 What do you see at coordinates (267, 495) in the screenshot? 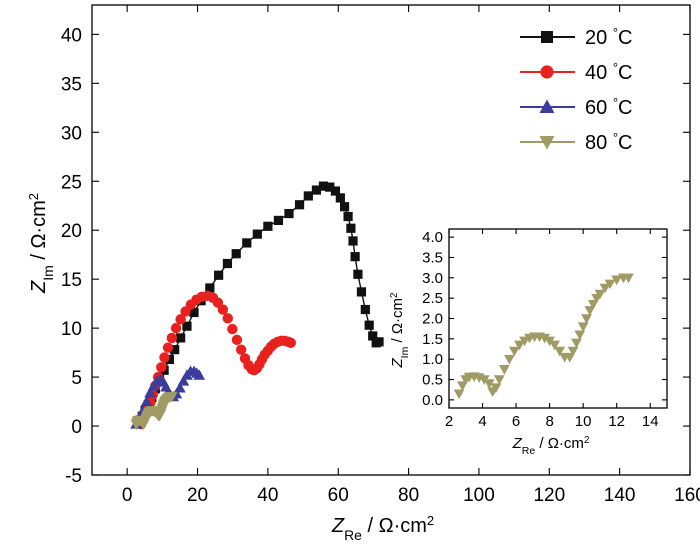
I see `x-tick-label: 40` at bounding box center [267, 495].